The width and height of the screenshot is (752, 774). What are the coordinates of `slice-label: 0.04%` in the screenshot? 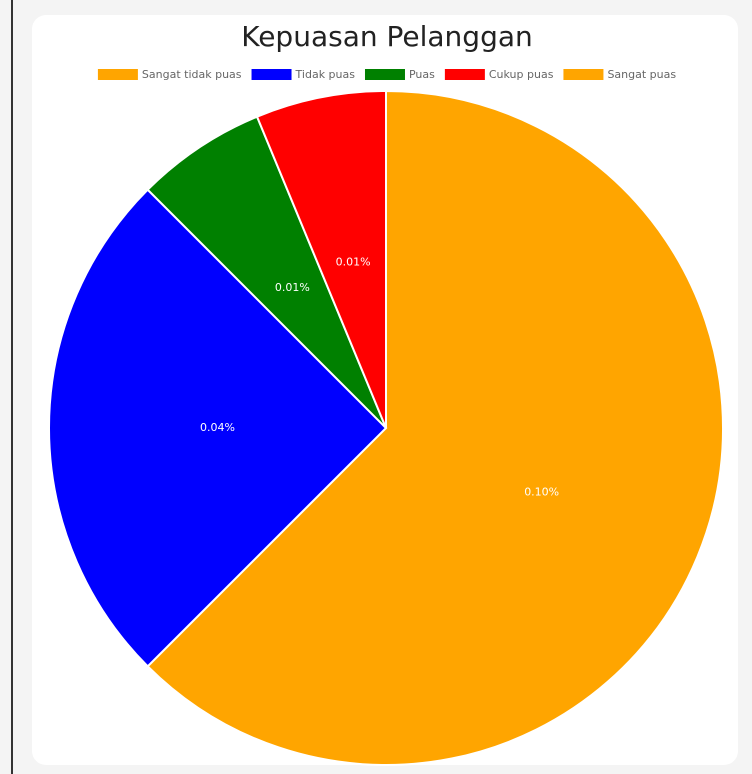 It's located at (217, 427).